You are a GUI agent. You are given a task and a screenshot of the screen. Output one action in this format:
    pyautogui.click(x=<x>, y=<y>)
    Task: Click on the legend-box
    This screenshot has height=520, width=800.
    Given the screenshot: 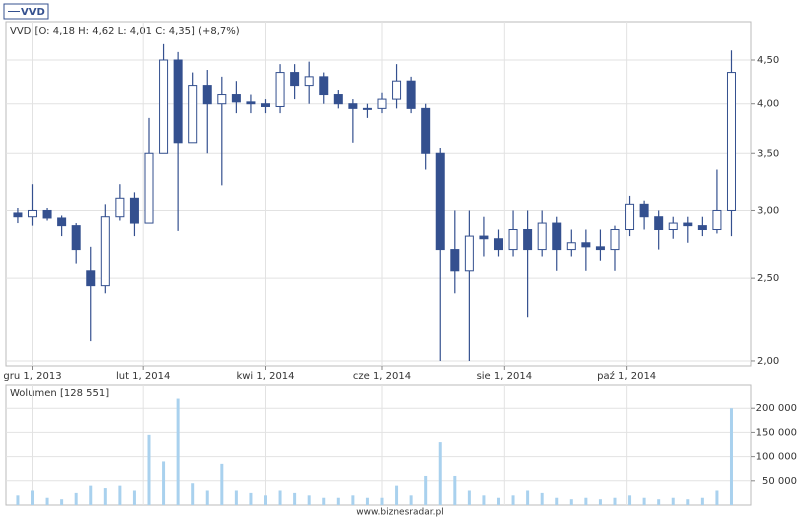 What is the action you would take?
    pyautogui.click(x=26, y=11)
    